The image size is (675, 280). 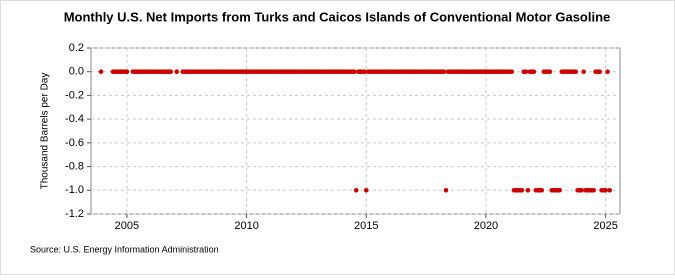 I want to click on x-tick-label: 2025, so click(x=605, y=226).